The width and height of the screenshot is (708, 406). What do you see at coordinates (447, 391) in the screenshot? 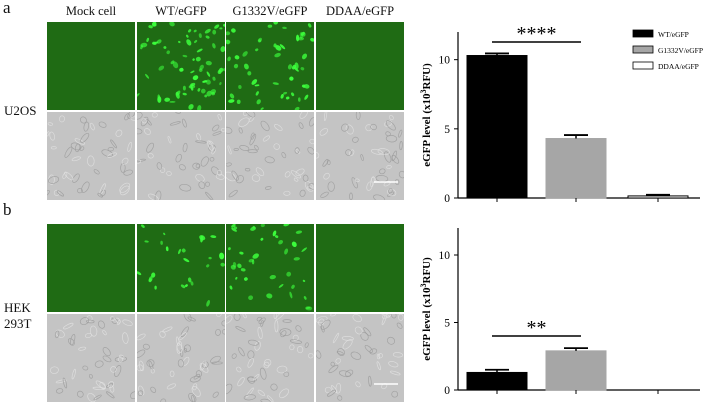
I see `y-tick-label-b-0: 0` at bounding box center [447, 391].